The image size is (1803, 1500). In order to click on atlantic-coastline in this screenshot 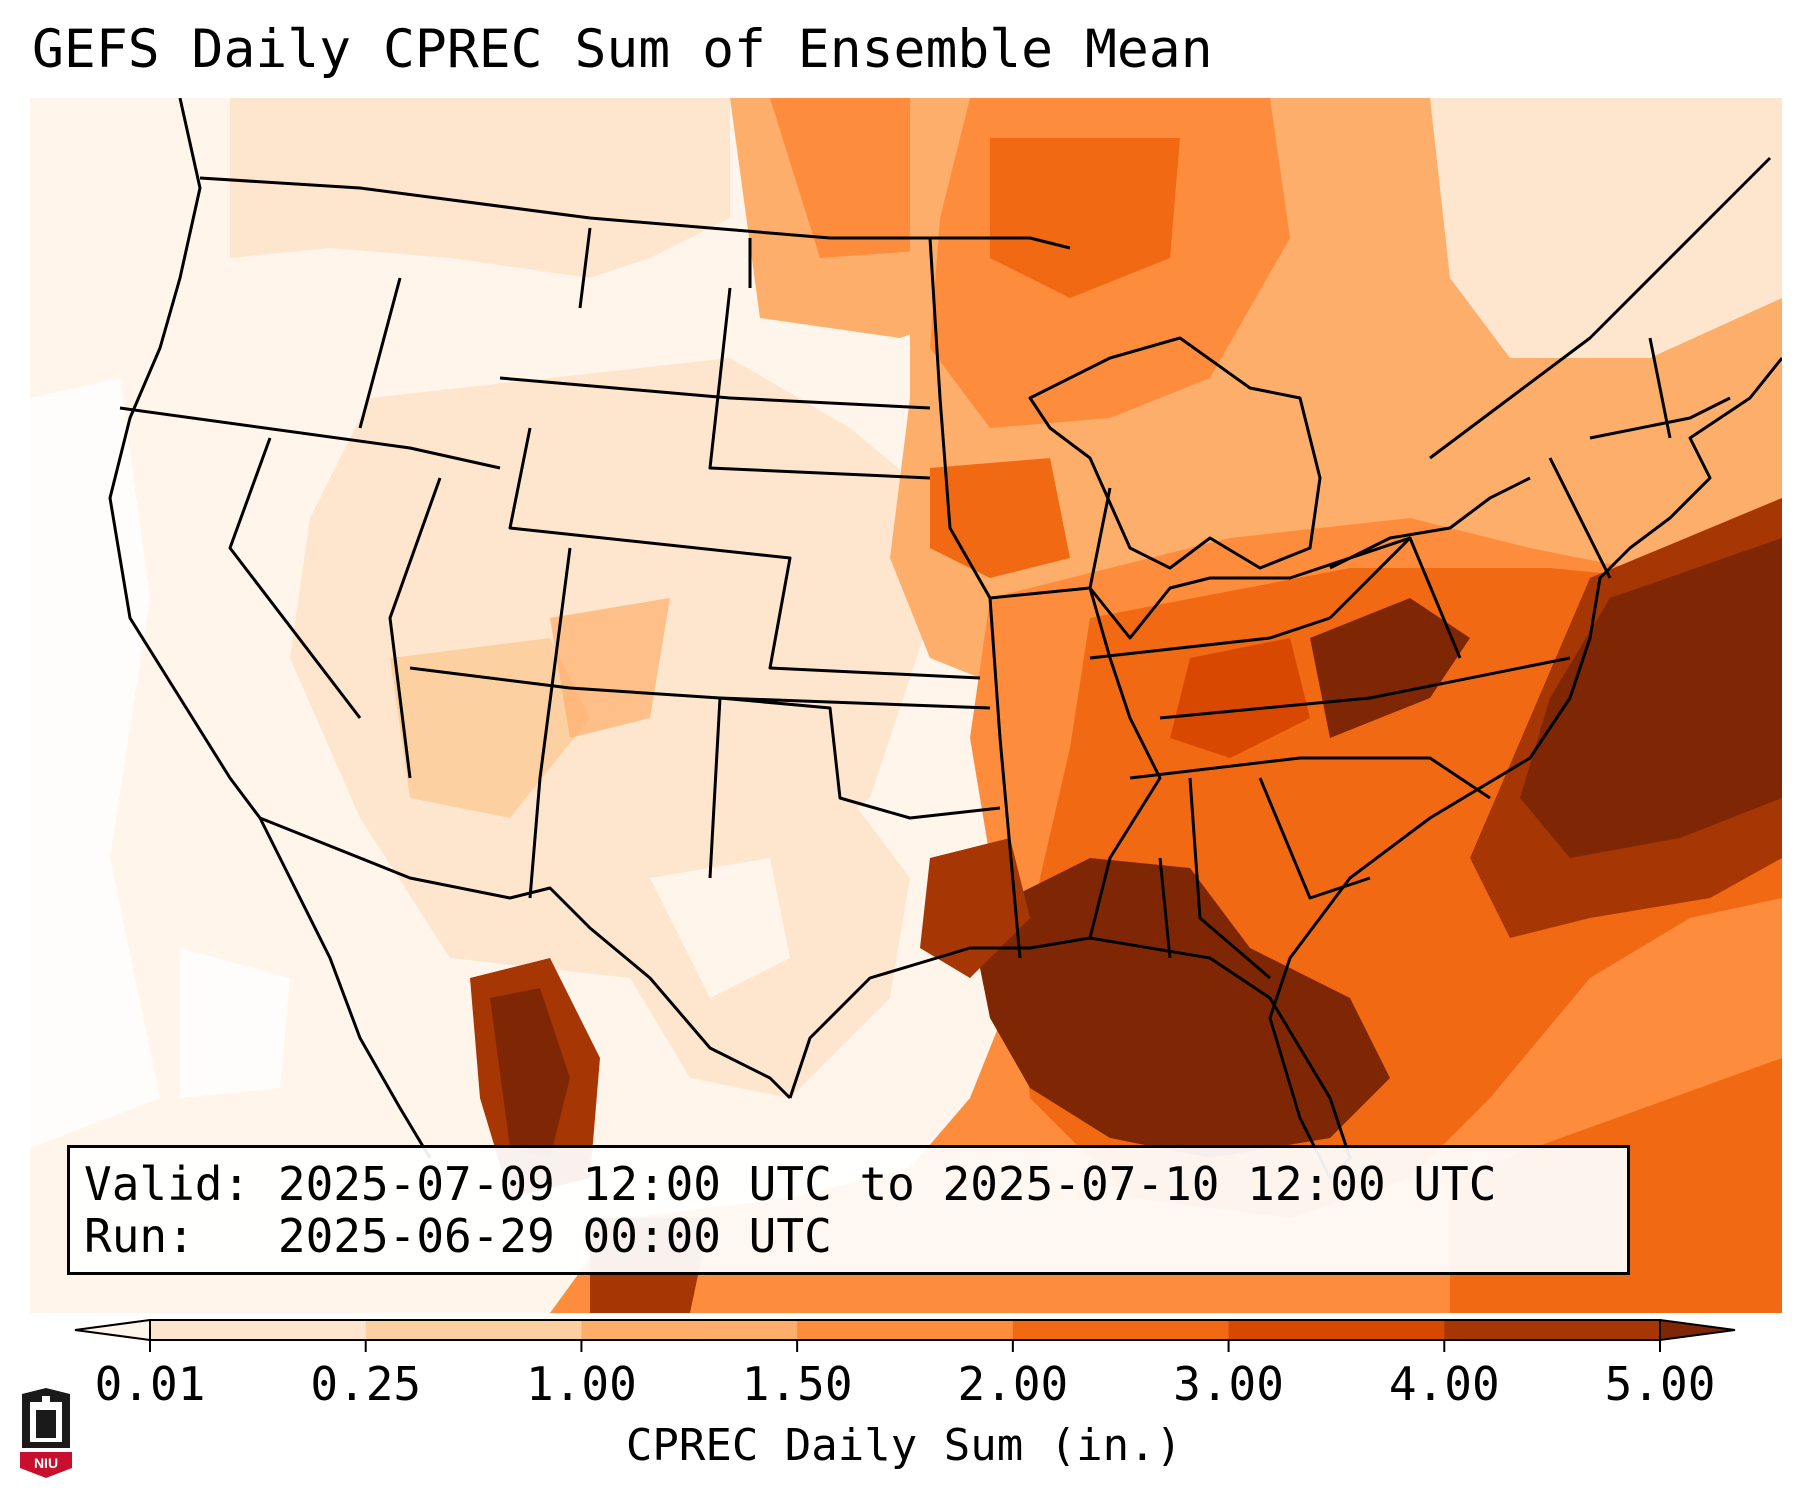, I will do `click(1535, 658)`.